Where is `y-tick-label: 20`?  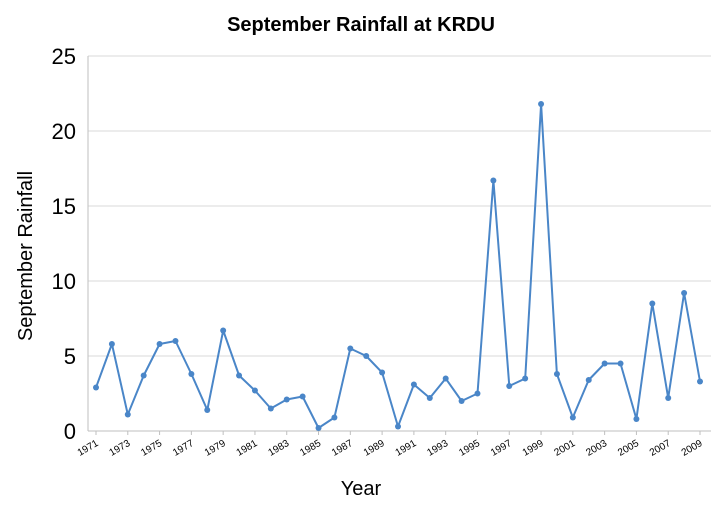
y-tick-label: 20 is located at coordinates (64, 131).